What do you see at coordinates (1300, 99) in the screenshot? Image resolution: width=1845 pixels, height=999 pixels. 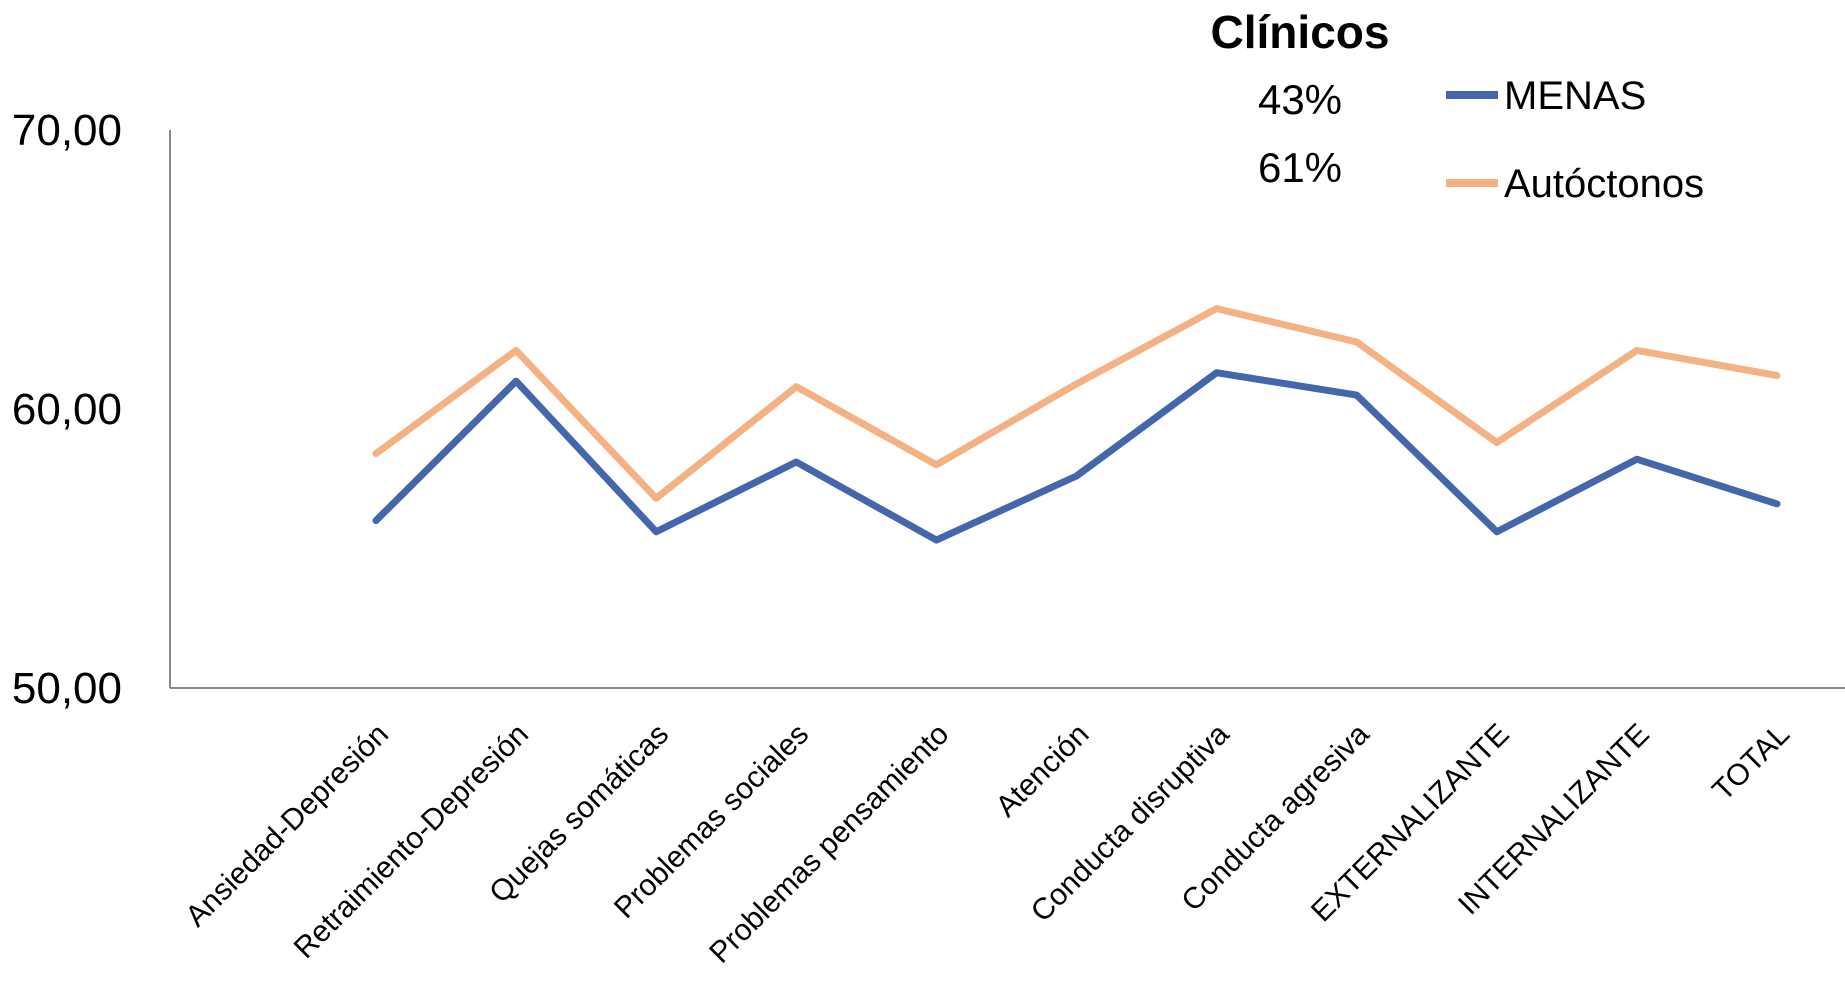 I see `annotation-1: 43%` at bounding box center [1300, 99].